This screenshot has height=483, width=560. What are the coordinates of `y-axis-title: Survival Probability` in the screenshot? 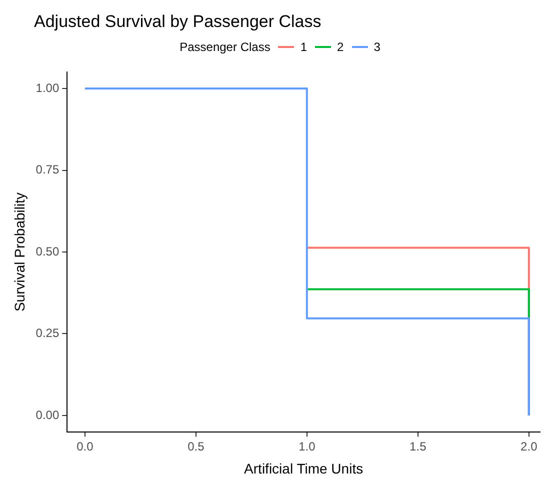 It's located at (19, 252).